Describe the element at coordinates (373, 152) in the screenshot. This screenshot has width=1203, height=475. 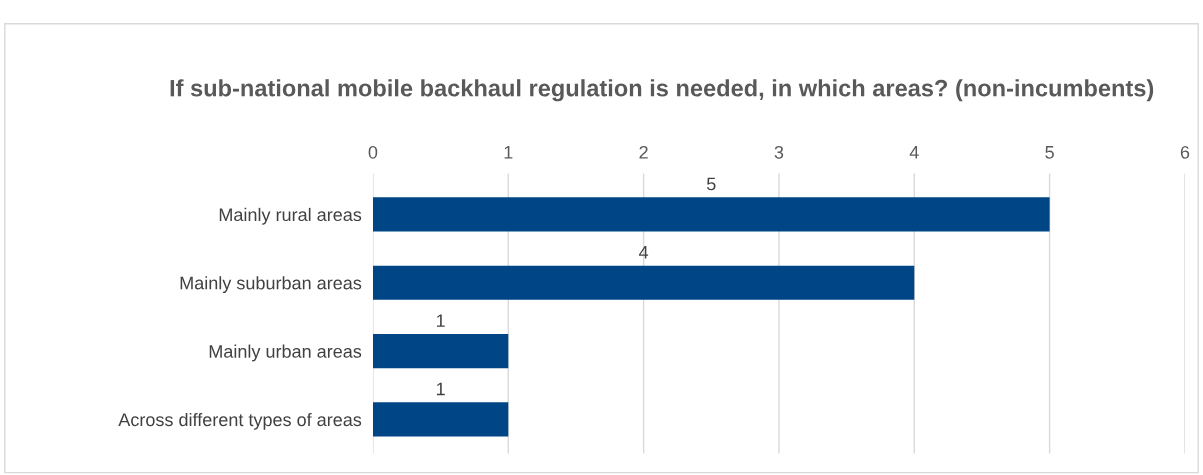
I see `x-tick-label: 0` at that location.